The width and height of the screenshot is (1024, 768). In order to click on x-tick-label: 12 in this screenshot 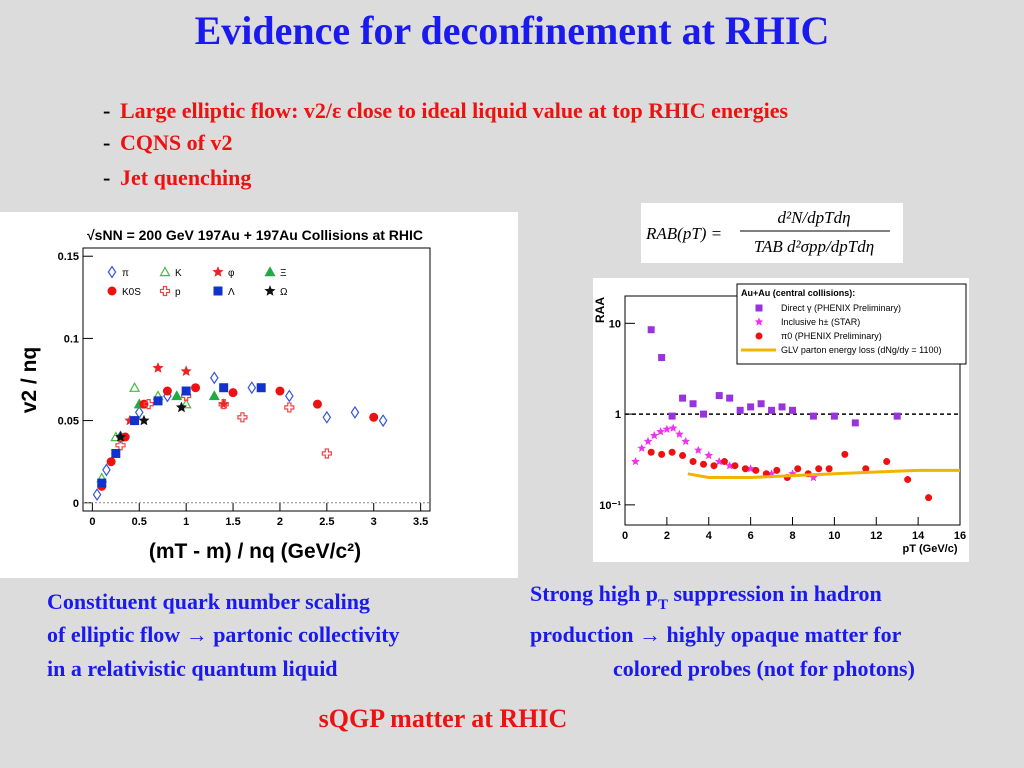, I will do `click(876, 536)`.